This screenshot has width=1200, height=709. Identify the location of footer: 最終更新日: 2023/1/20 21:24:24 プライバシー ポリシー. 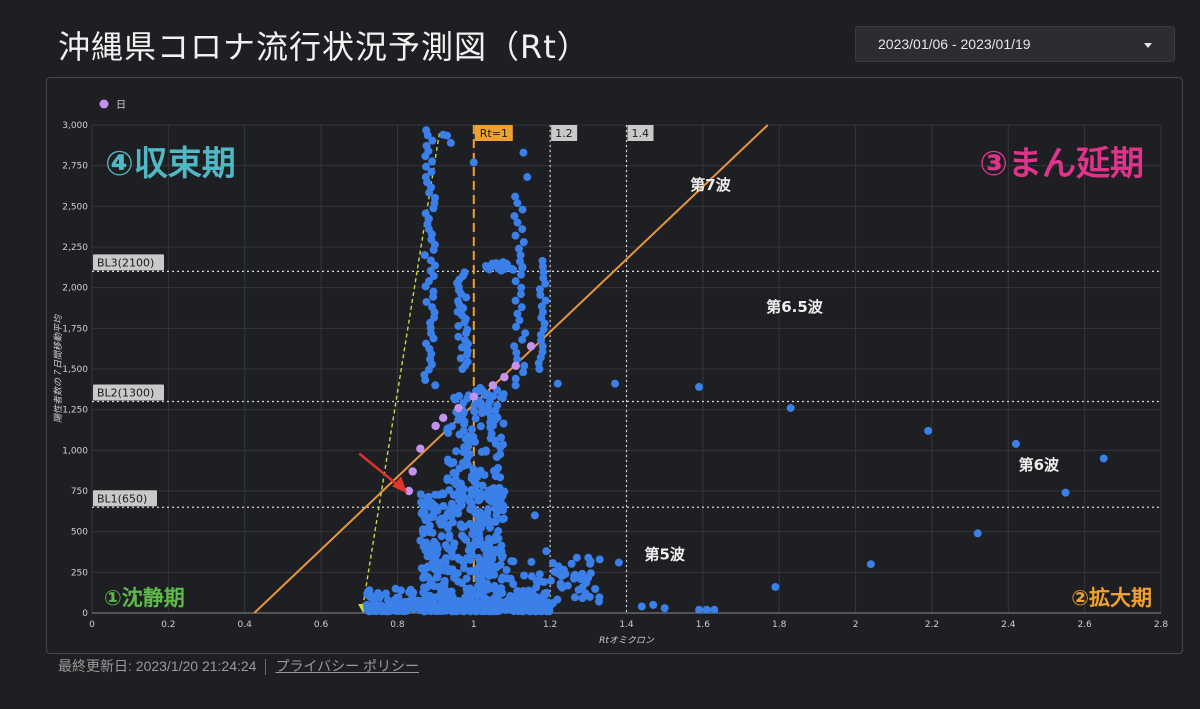
(238, 666).